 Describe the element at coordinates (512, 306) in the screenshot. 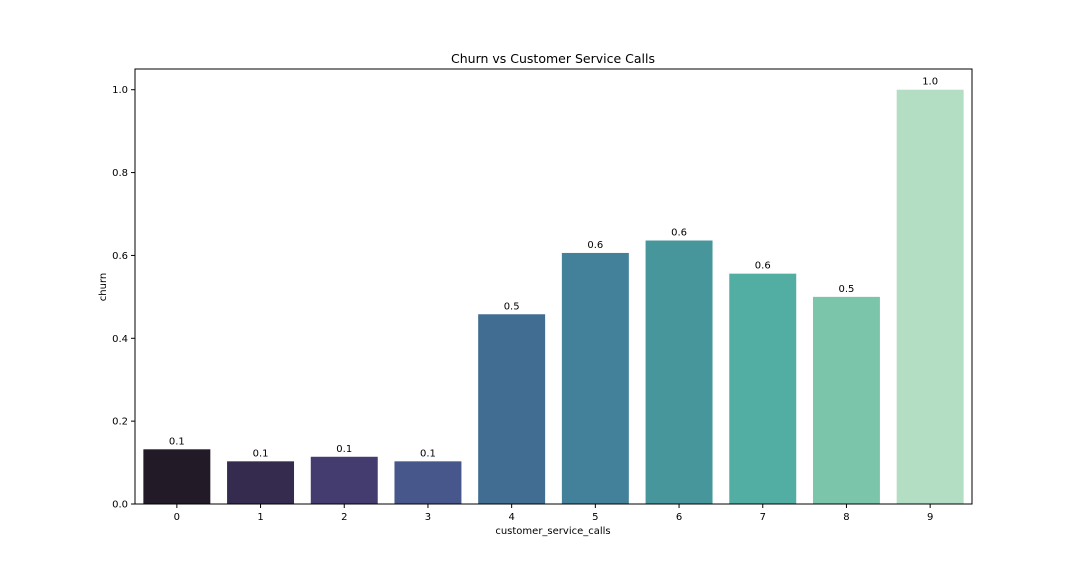

I see `data-label-4: 0.5` at that location.